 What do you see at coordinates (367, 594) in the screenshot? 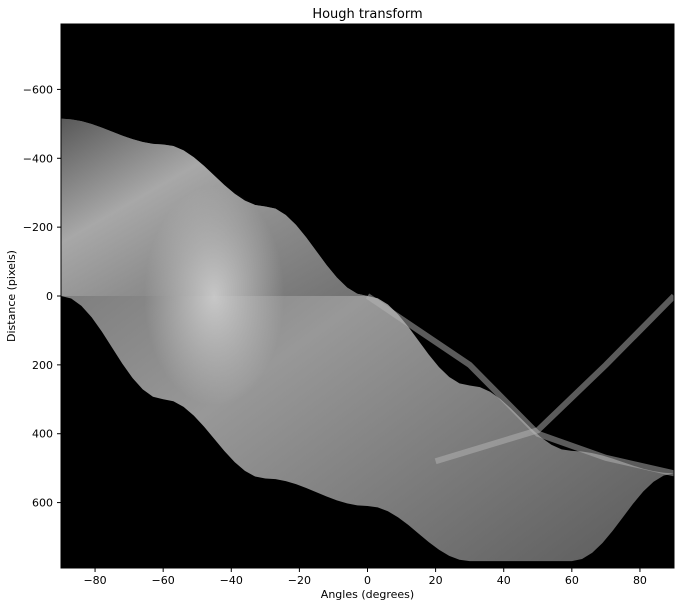
I see `x-axis-label: Angles (degrees)` at bounding box center [367, 594].